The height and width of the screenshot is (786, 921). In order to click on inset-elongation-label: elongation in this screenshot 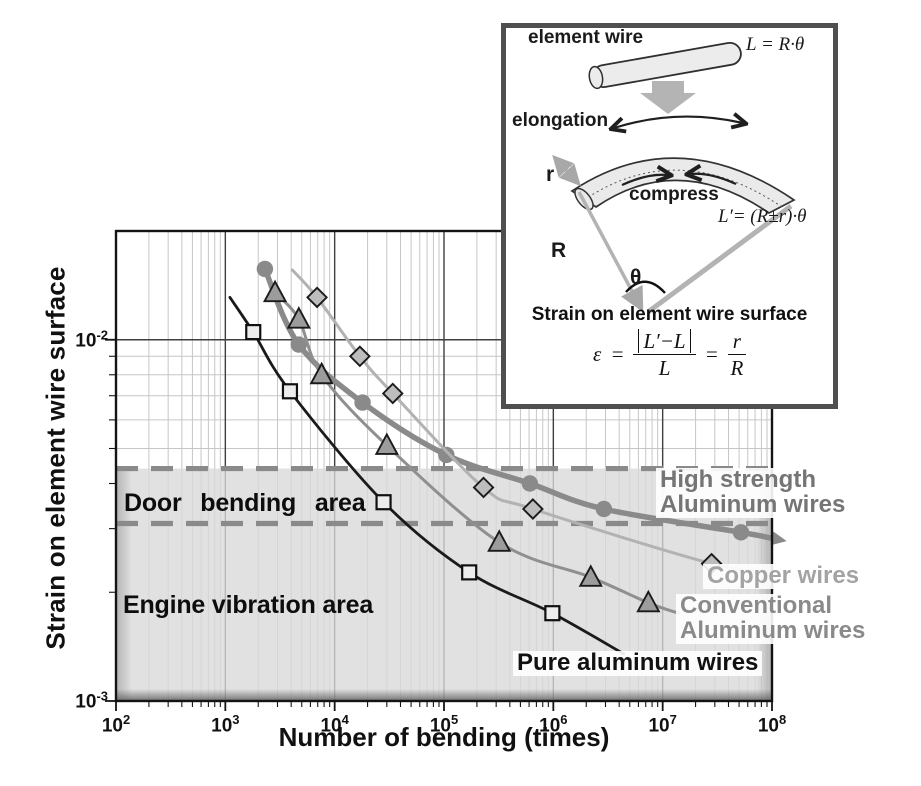, I will do `click(560, 120)`.